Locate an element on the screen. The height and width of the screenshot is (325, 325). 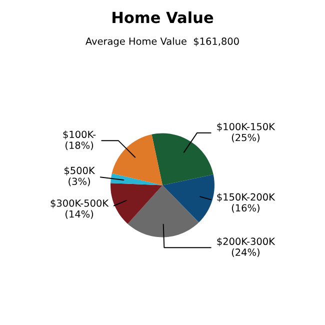
data-label: (25%) is located at coordinates (246, 138).